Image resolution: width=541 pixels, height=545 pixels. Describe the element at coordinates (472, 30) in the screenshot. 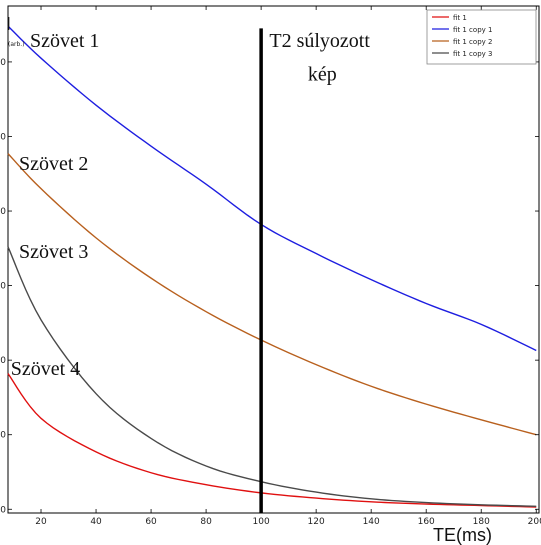

I see `legend-label: fit 1 copy 1` at that location.